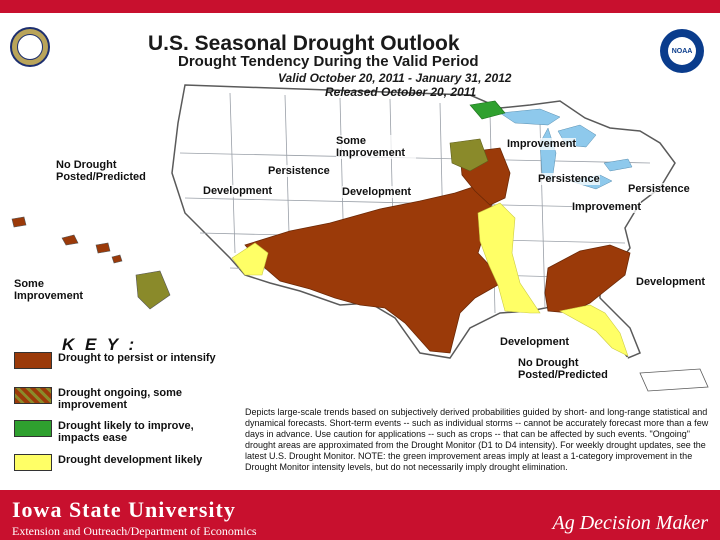 Image resolution: width=720 pixels, height=540 pixels. I want to click on key-label-improve: Drought likely to improve, impacts ease, so click(126, 432).